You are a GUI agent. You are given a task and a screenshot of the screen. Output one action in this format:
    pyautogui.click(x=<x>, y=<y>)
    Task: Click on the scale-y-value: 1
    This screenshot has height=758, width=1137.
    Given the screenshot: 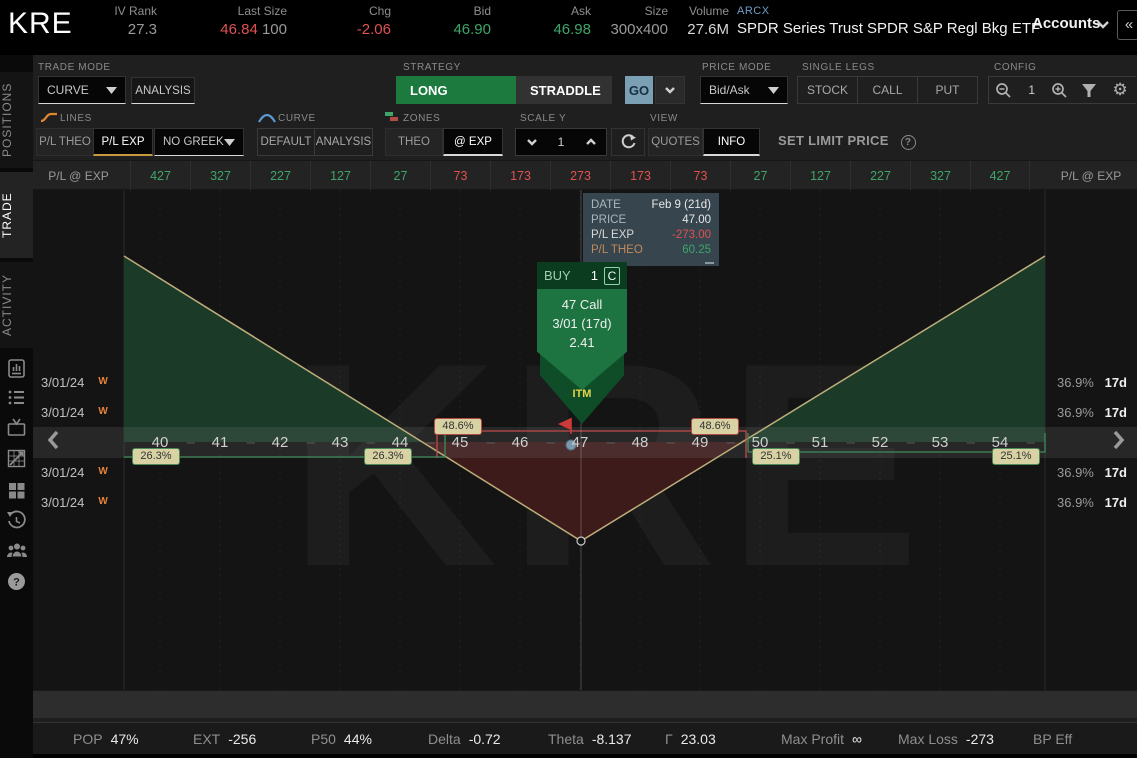 What is the action you would take?
    pyautogui.click(x=561, y=142)
    